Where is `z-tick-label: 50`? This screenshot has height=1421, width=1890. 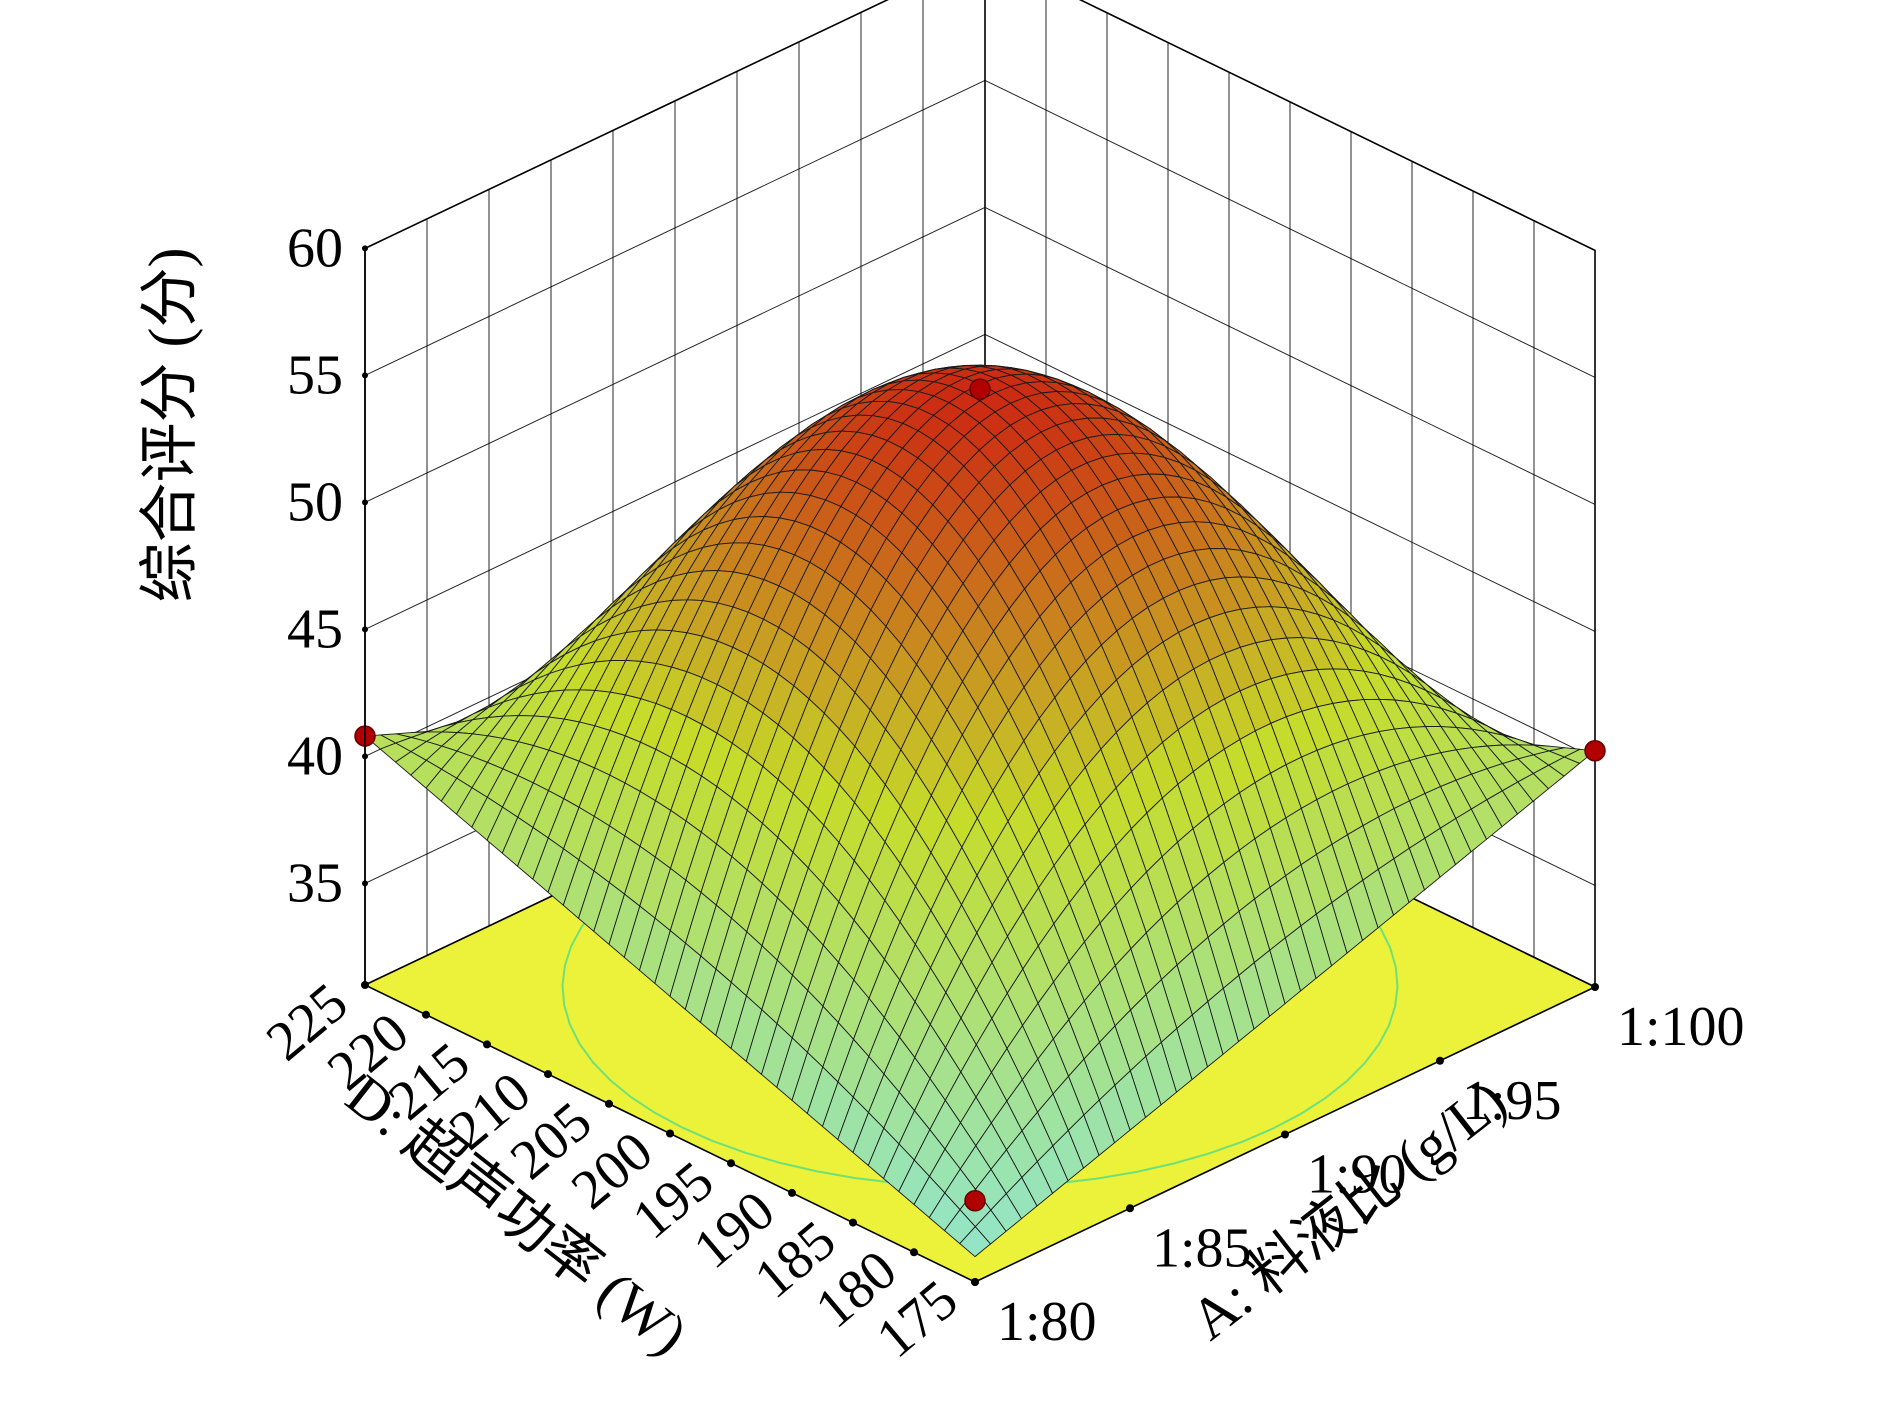 z-tick-label: 50 is located at coordinates (315, 502).